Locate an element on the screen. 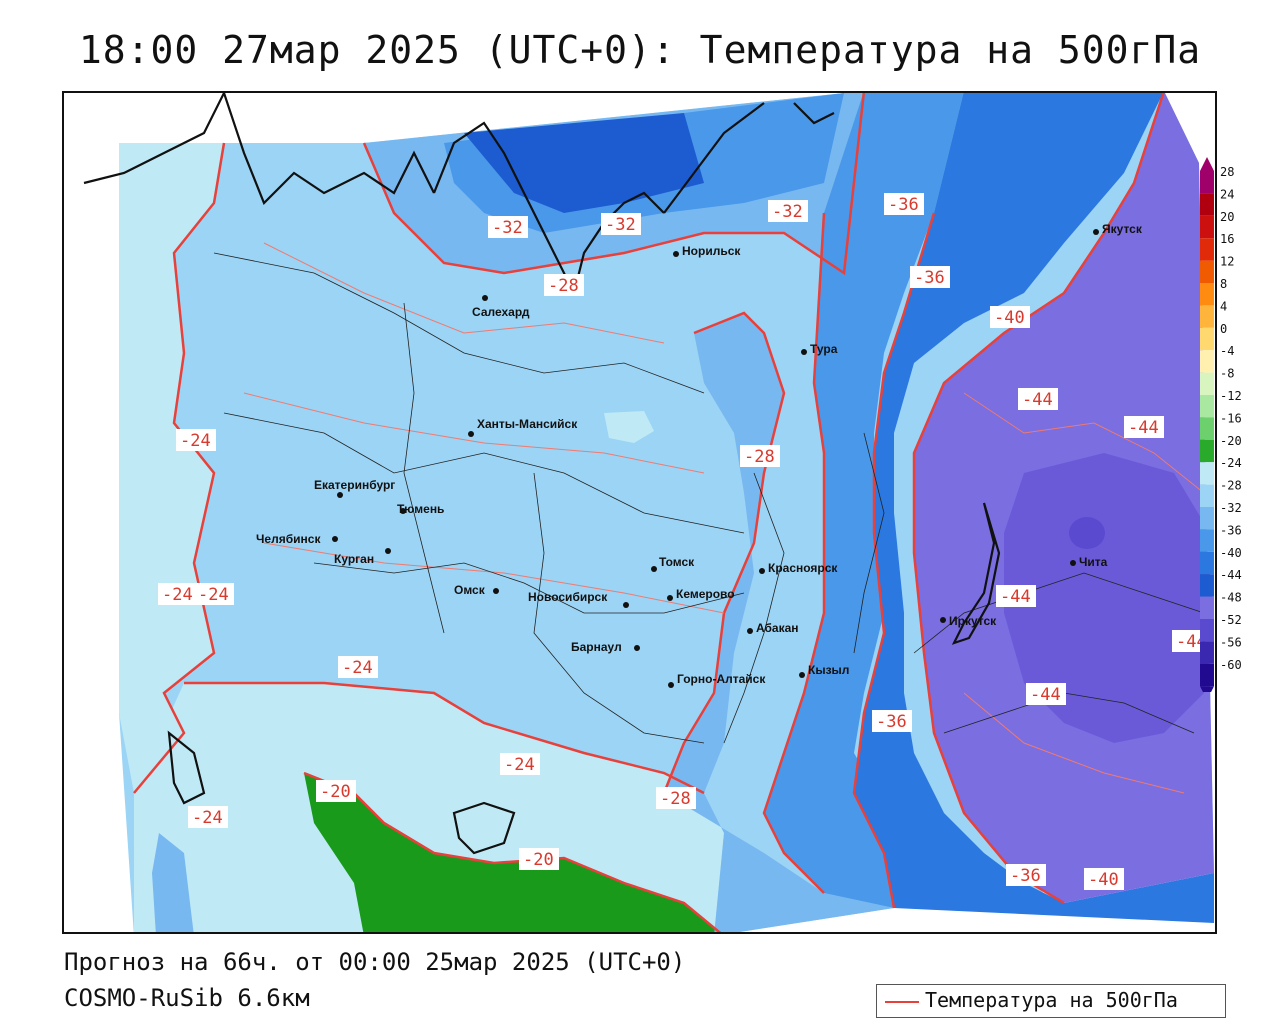 This screenshot has height=1024, width=1280. colorbar-tick-label: -4 is located at coordinates (1227, 351).